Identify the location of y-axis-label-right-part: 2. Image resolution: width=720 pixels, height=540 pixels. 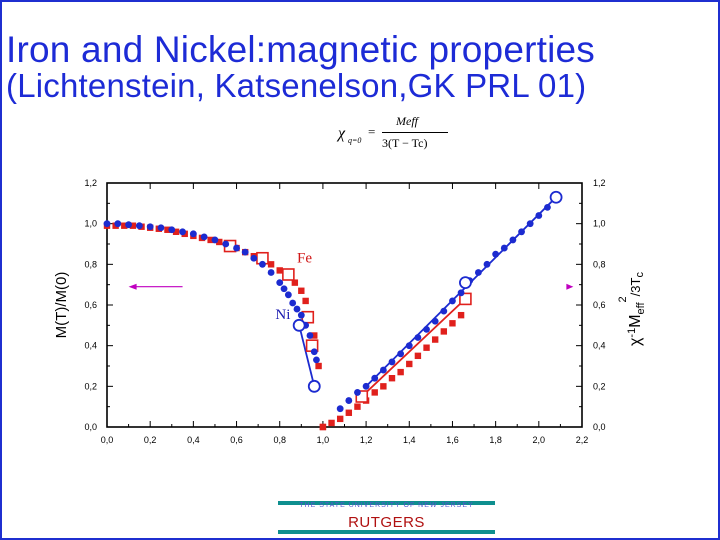
(623, 299).